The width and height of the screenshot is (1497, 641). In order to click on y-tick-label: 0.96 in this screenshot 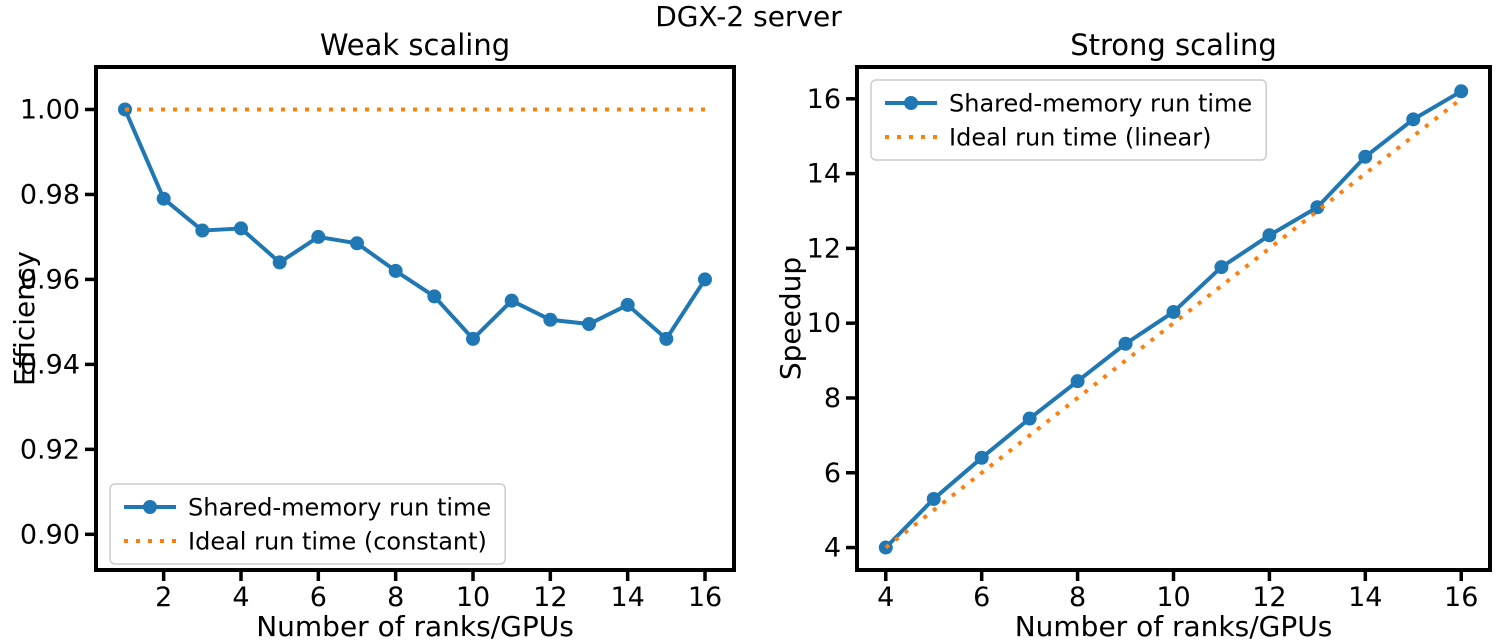, I will do `click(50, 279)`.